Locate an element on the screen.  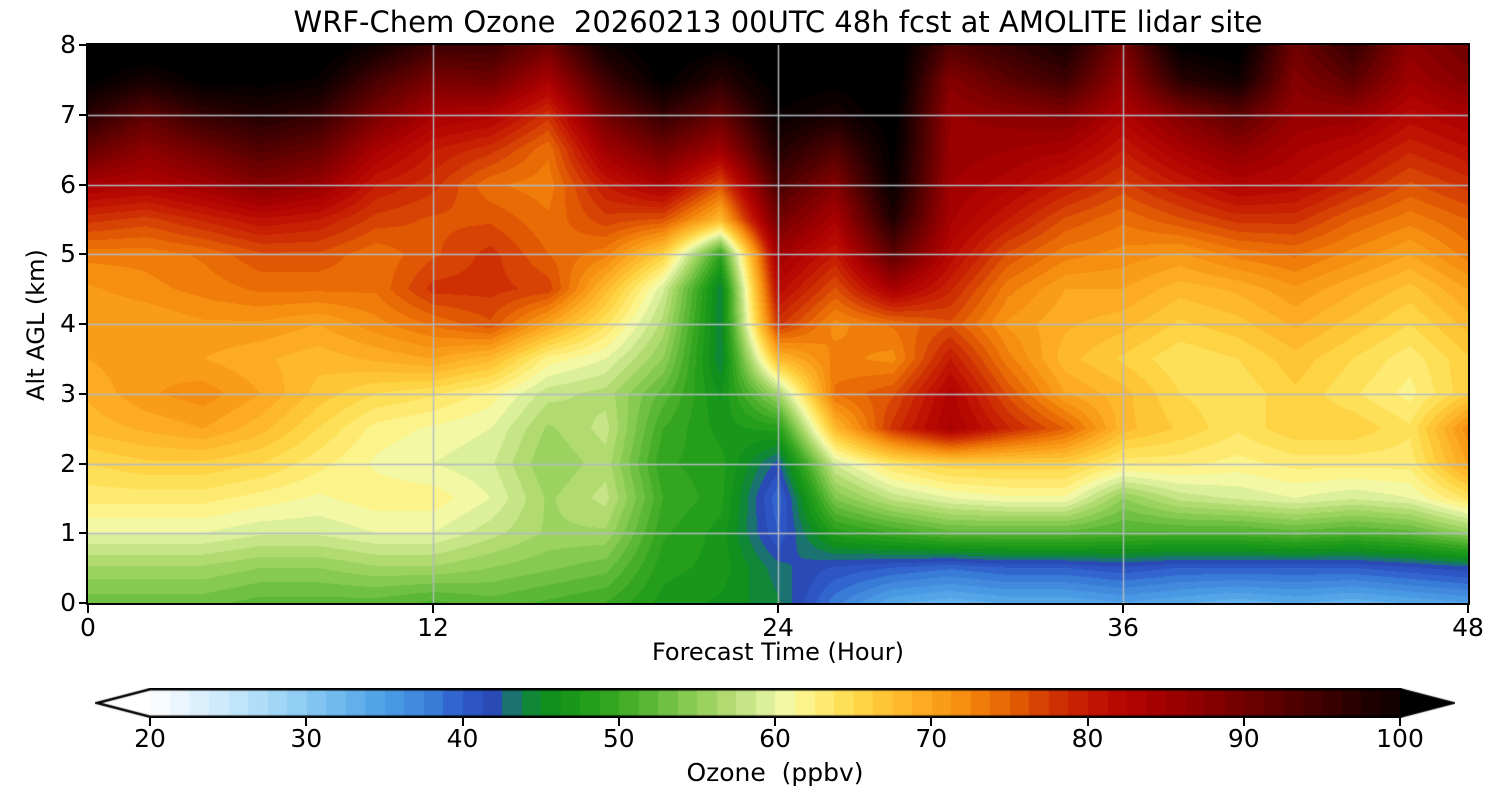
x-tick-label: 48 is located at coordinates (1468, 627).